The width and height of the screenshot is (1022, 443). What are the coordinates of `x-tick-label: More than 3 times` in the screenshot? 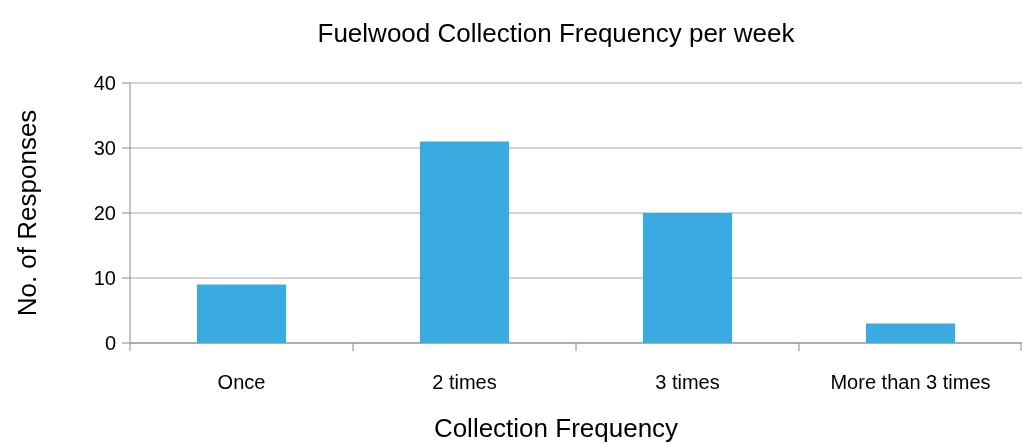 It's located at (910, 382).